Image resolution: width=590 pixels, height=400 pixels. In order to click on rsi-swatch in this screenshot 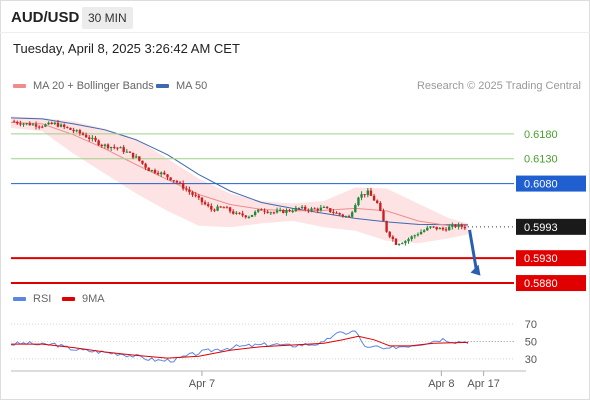, I will do `click(19, 299)`.